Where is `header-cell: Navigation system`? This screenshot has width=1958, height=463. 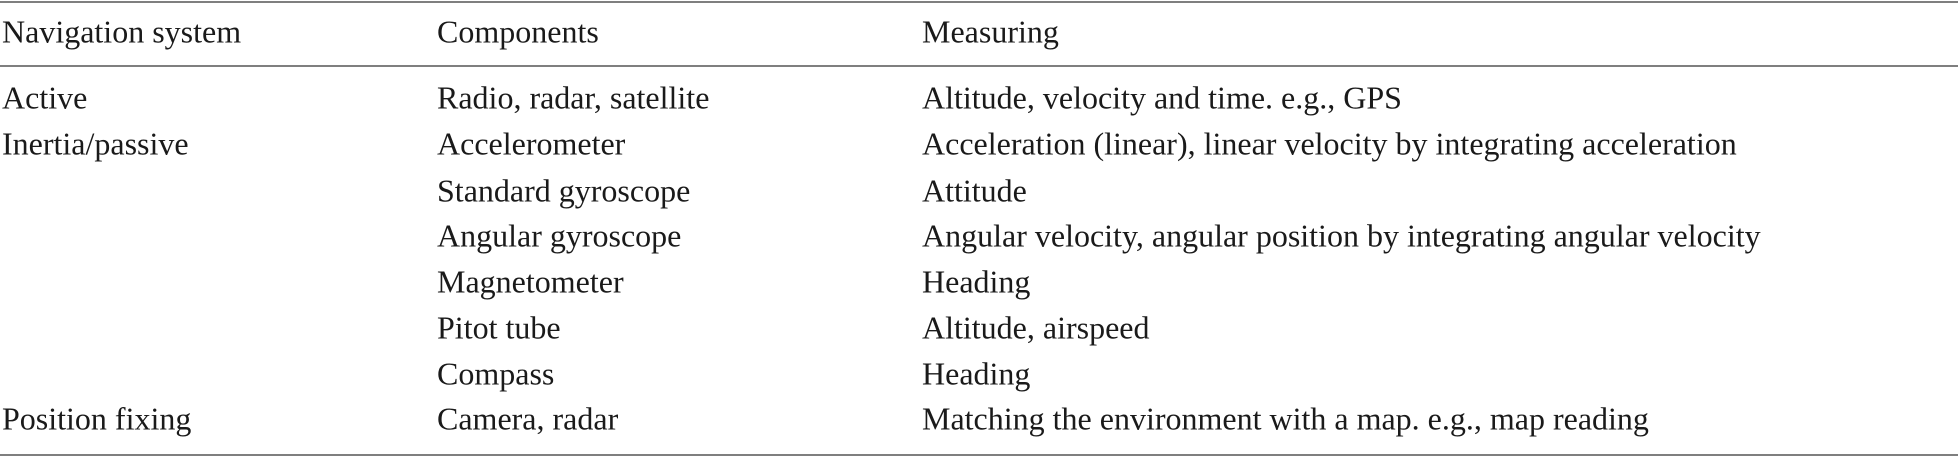
header-cell: Navigation system is located at coordinates (121, 31).